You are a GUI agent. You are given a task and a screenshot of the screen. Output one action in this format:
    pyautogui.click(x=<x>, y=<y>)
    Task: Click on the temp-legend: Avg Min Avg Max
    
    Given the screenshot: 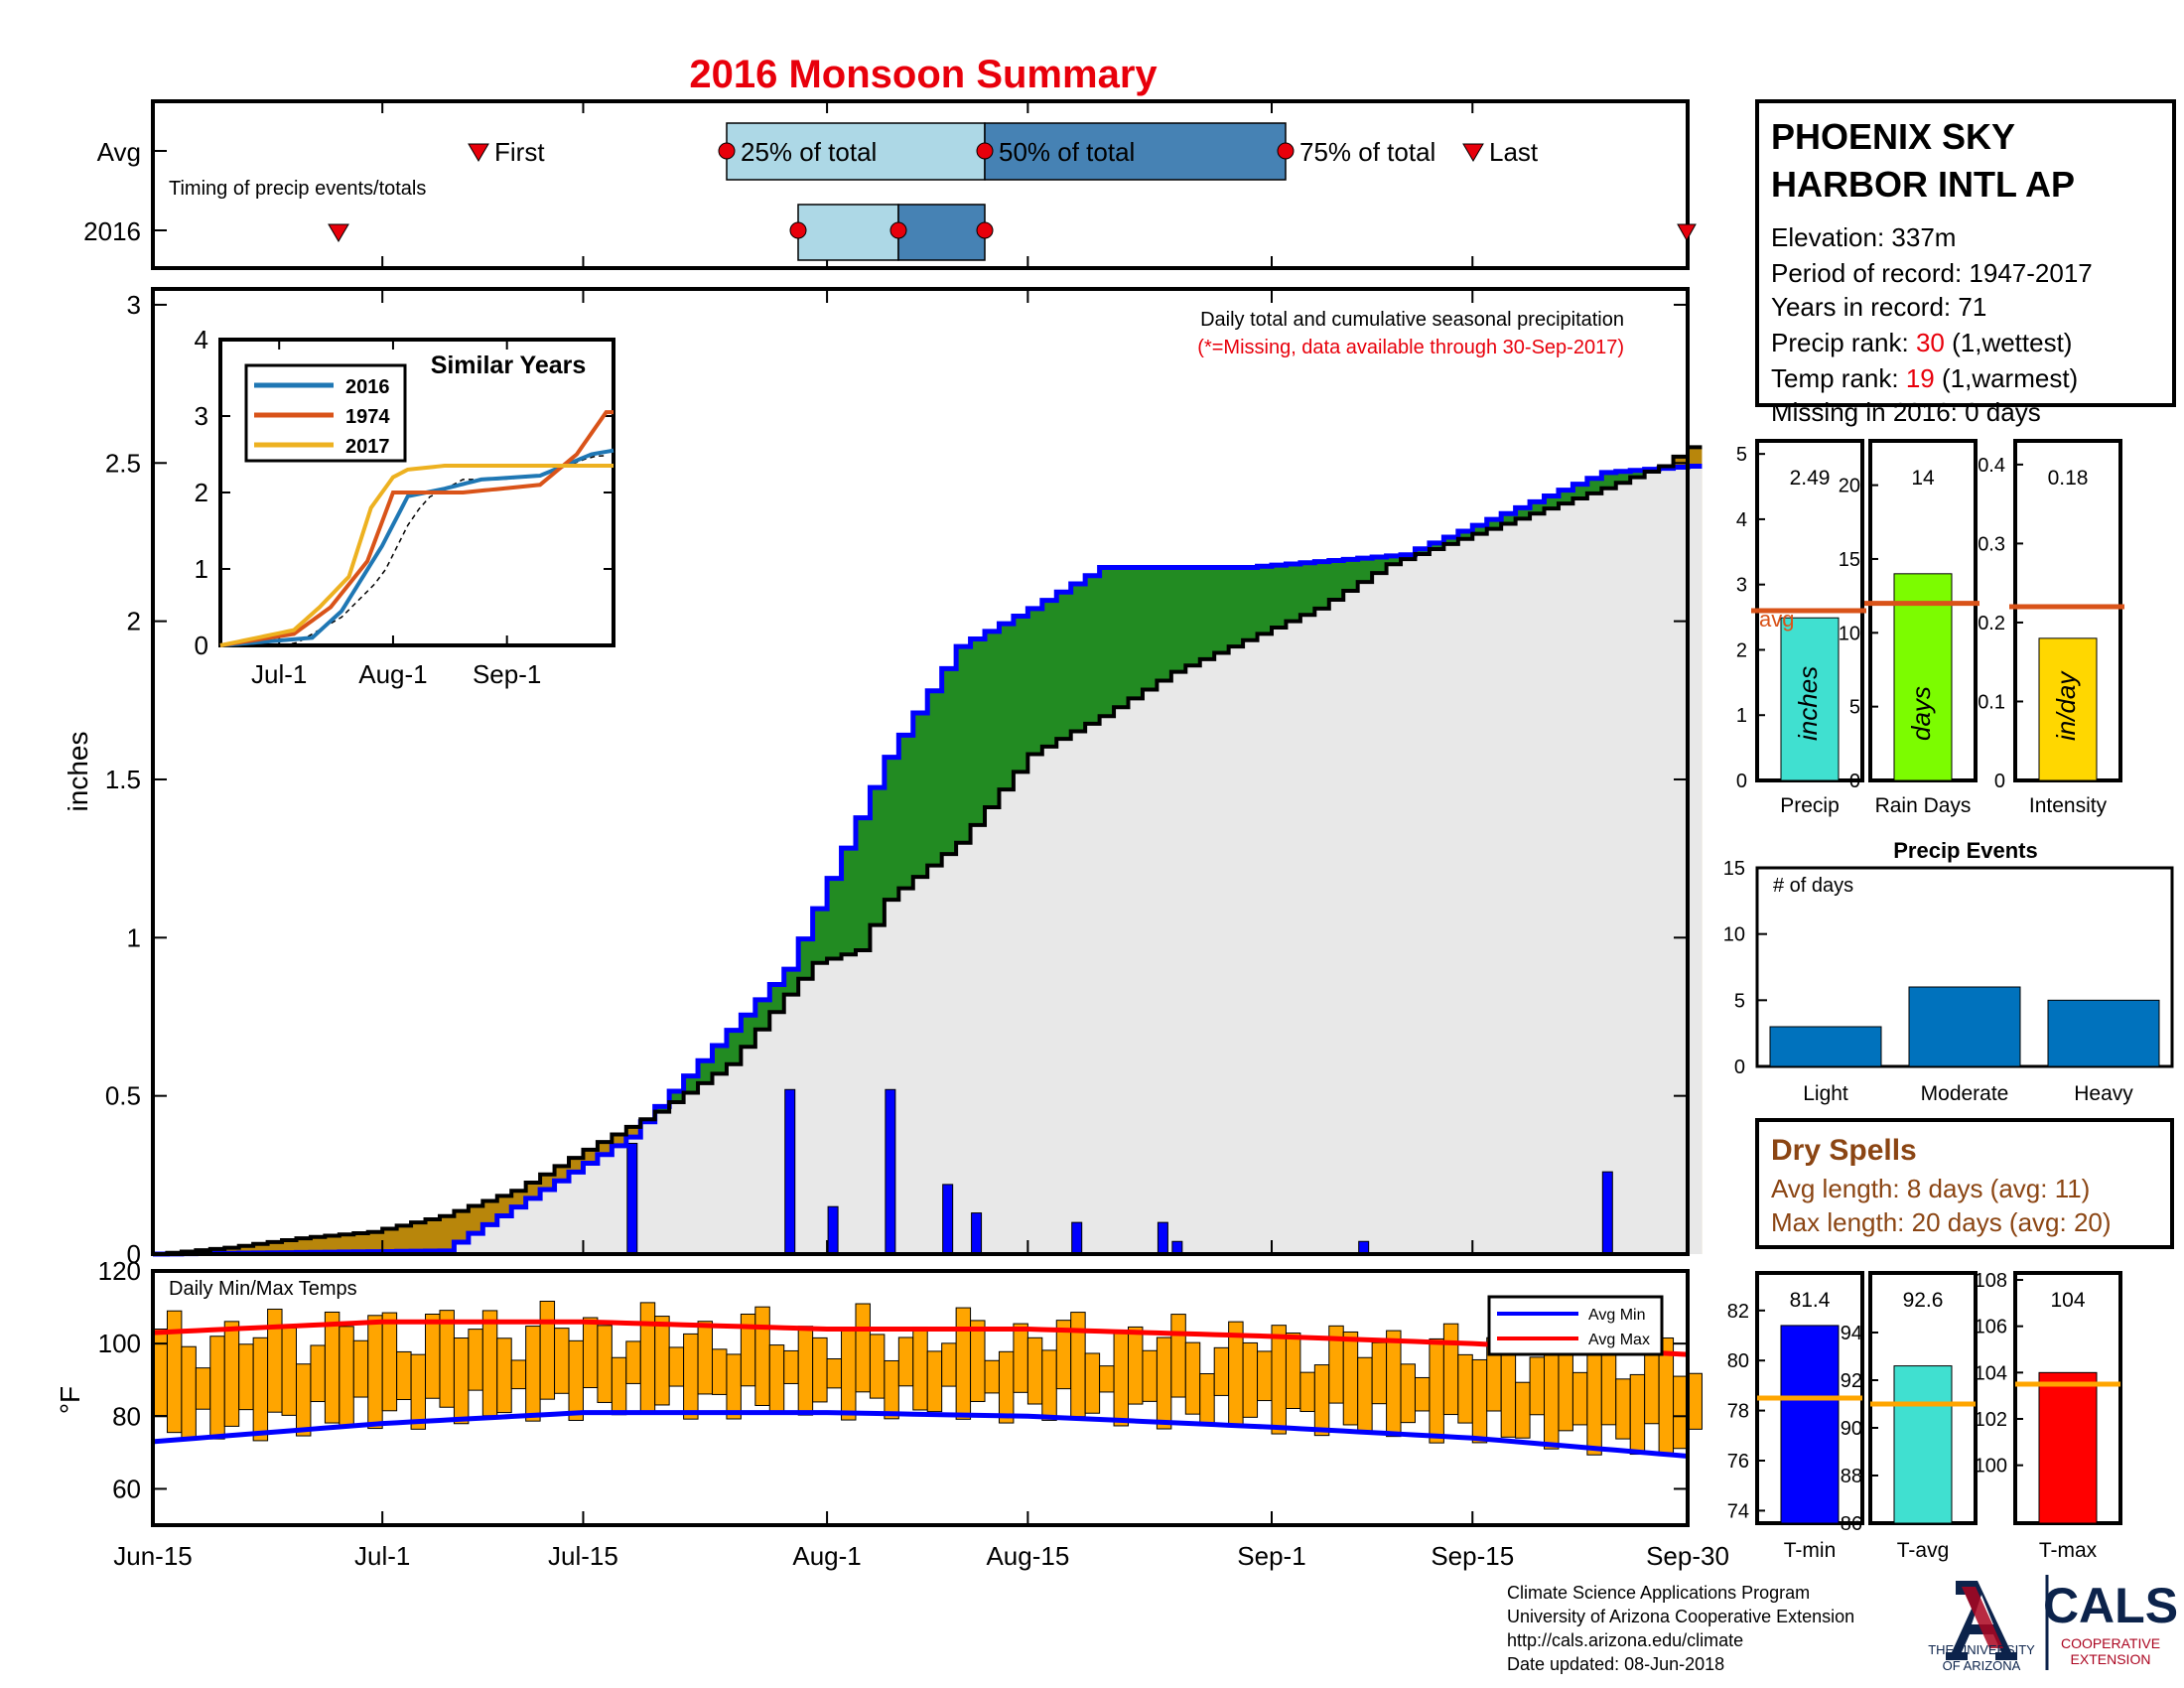 What is the action you would take?
    pyautogui.click(x=1575, y=1325)
    